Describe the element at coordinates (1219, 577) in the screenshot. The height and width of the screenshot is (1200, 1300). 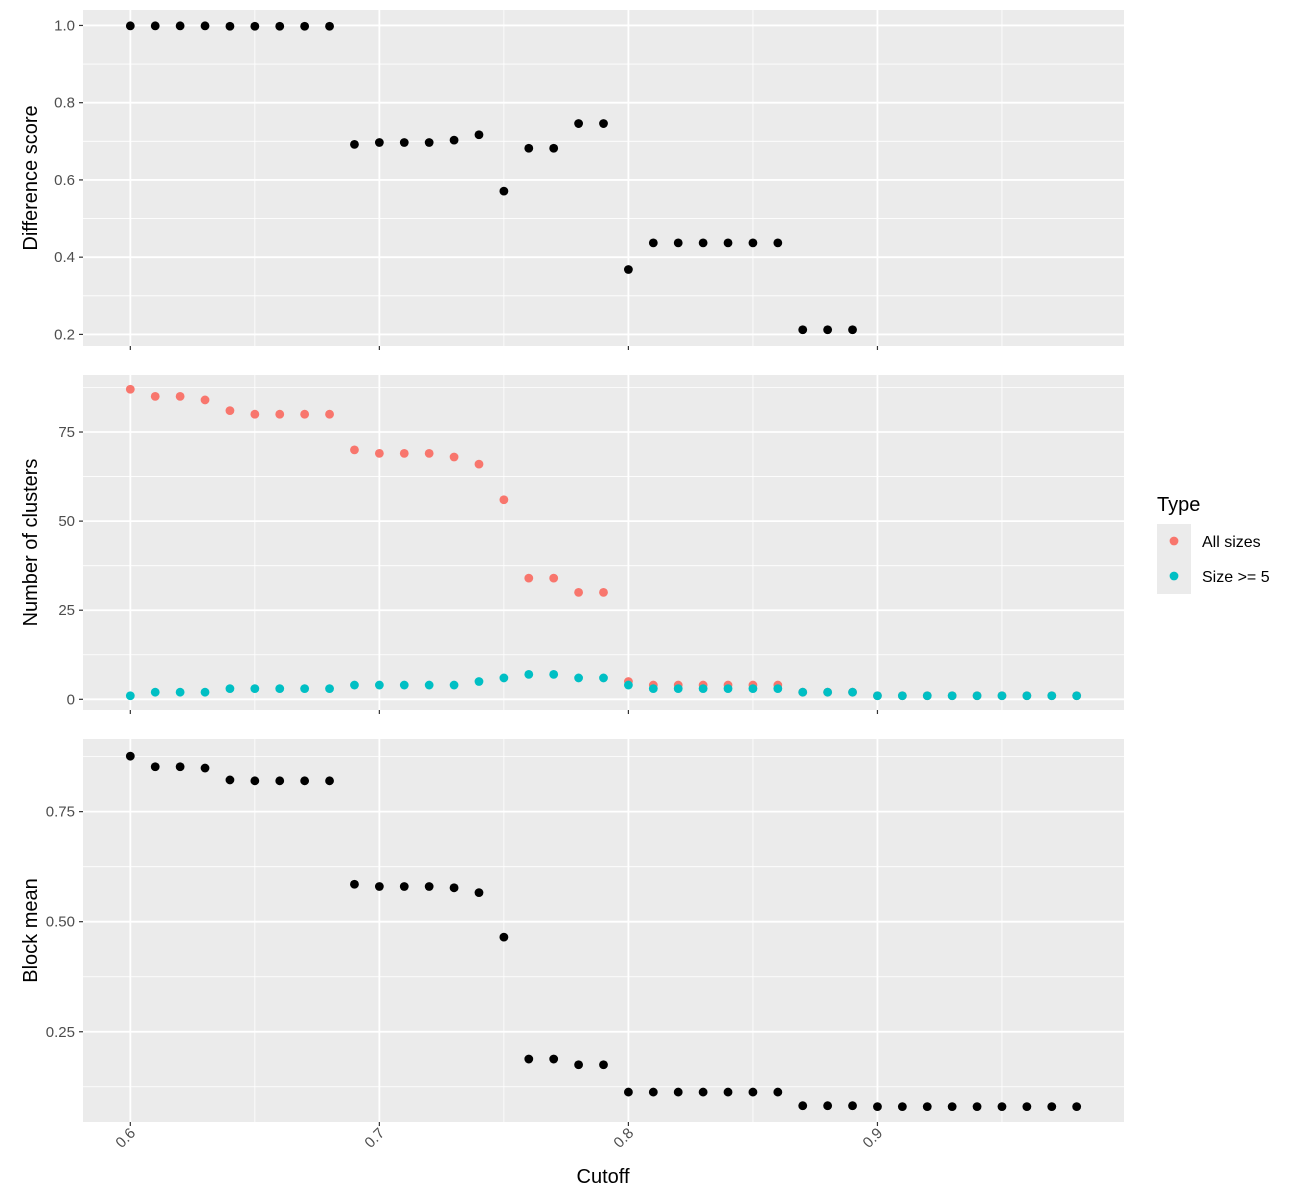
I see `legend-item: Size >= 5` at that location.